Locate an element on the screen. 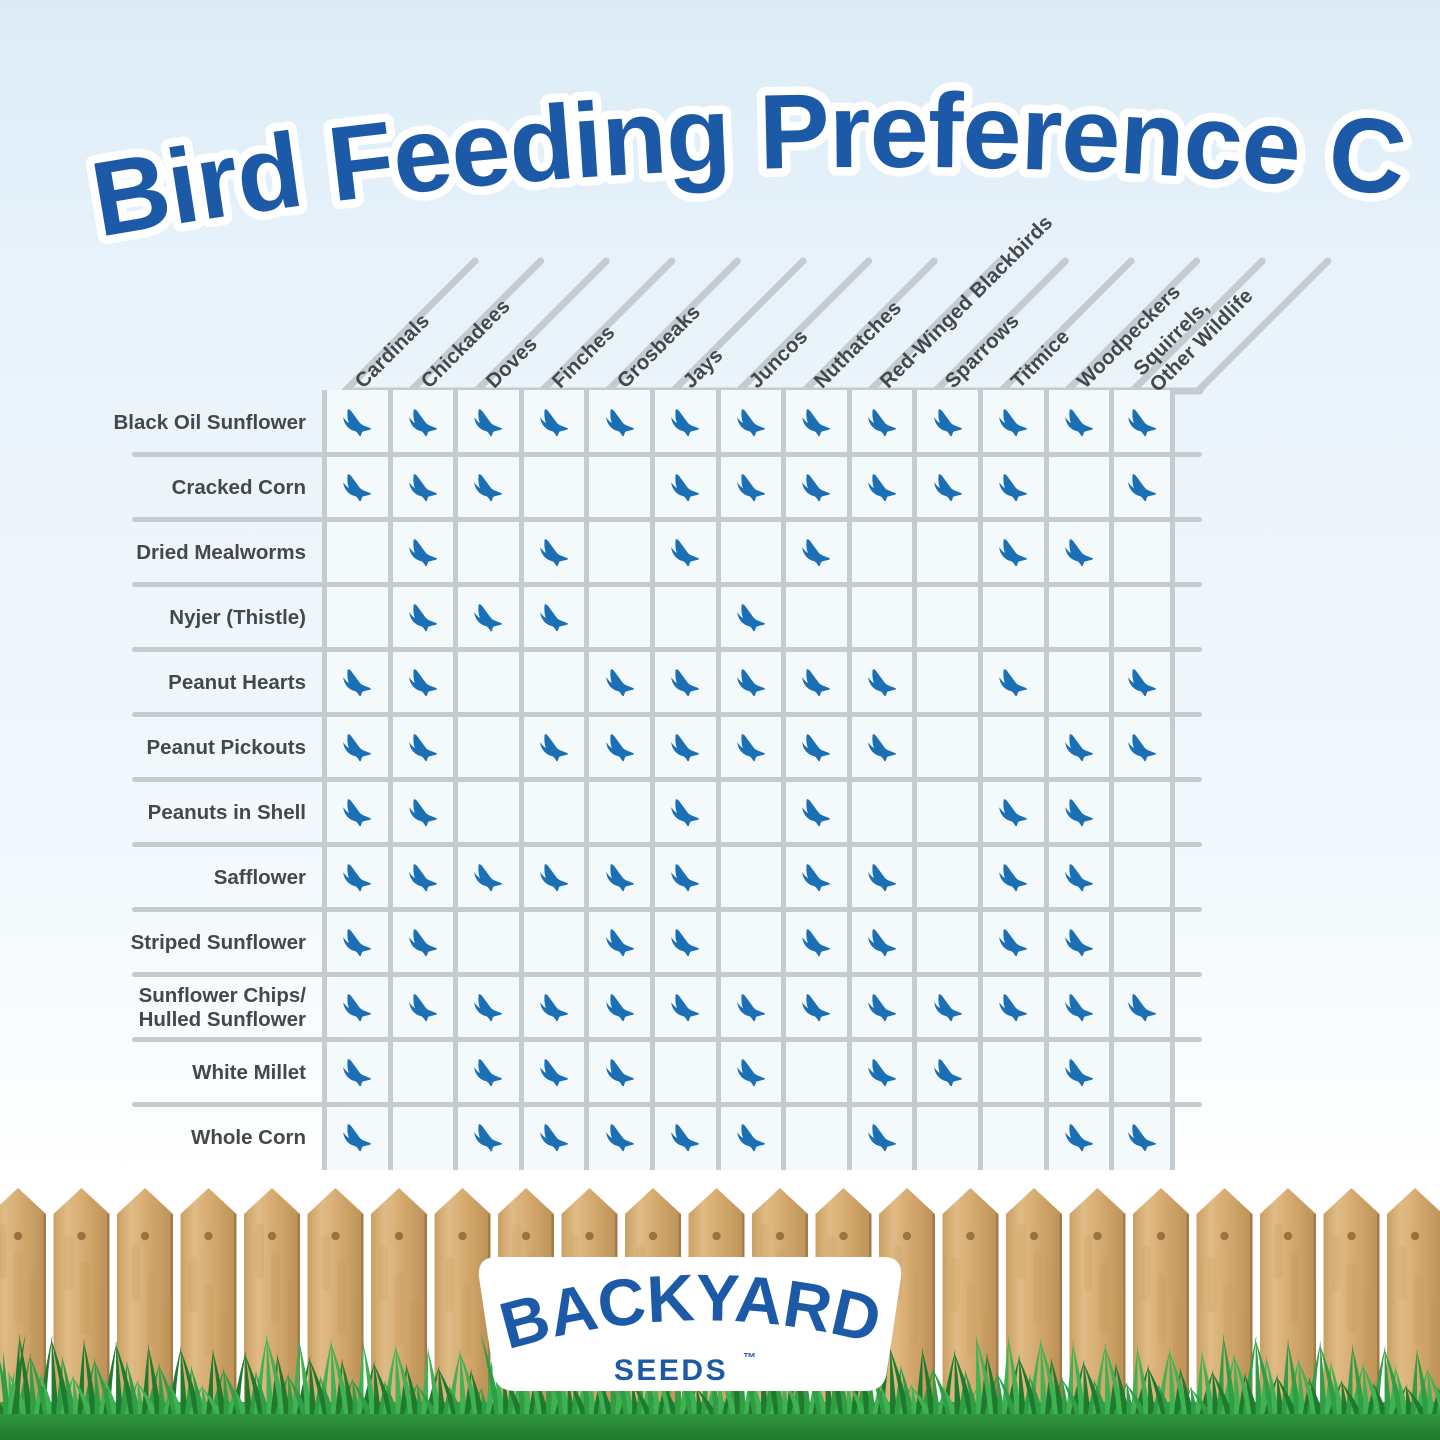 The image size is (1440, 1440). cell-r6-c12 is located at coordinates (1076, 747).